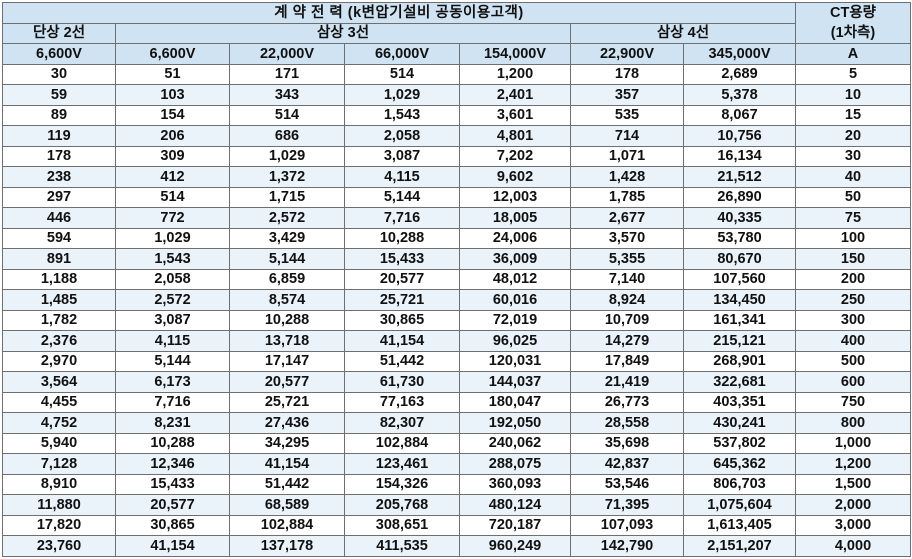  I want to click on ct-capacity-cell: 30, so click(853, 156).